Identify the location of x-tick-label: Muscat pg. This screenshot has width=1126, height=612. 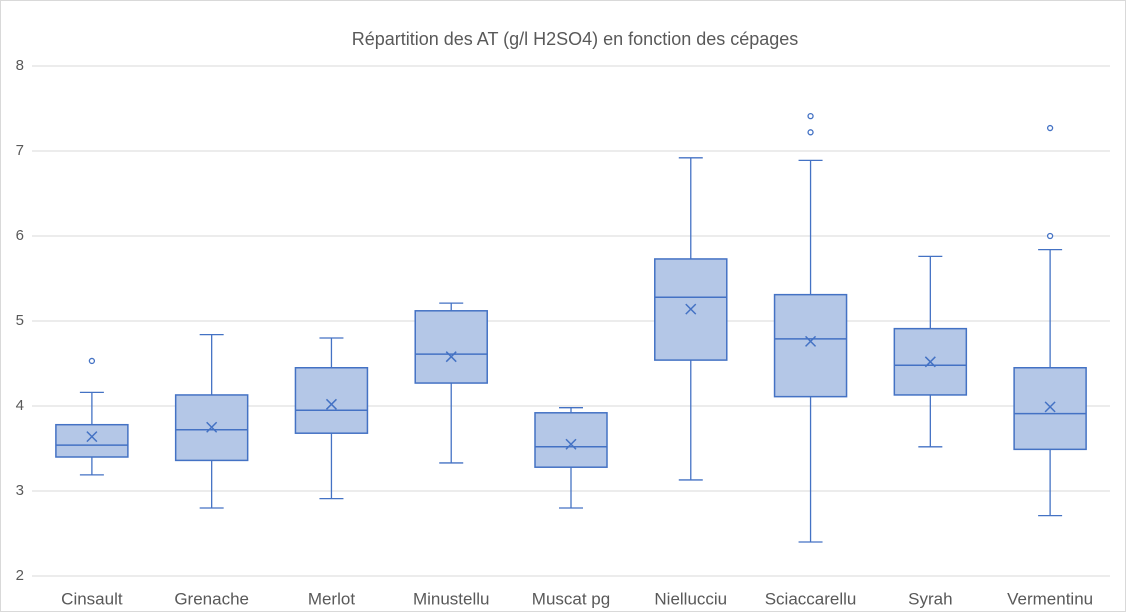
(571, 598).